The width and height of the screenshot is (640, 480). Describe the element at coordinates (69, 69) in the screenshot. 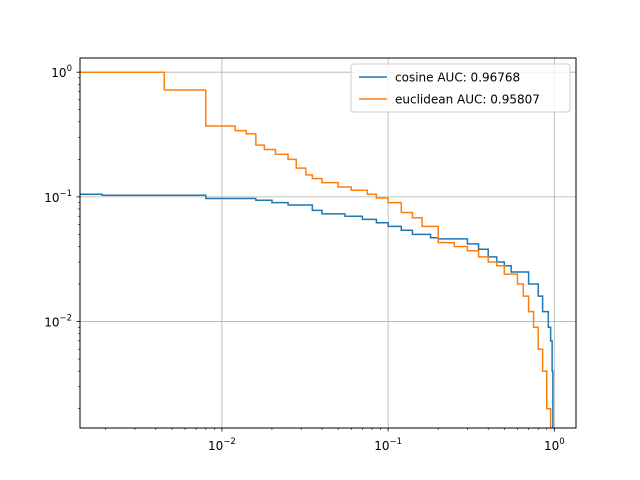

I see `y-tick-label-exp: 0` at that location.